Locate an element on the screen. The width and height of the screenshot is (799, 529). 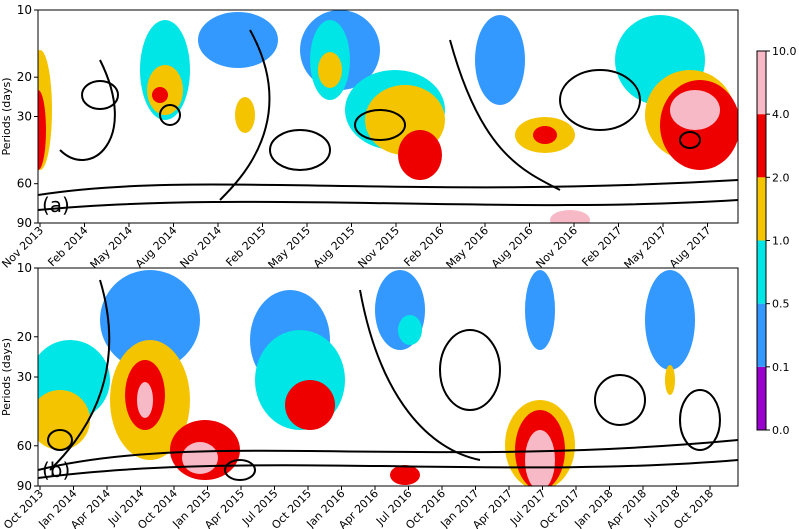
x-tick-label: Nov 2014 is located at coordinates (200, 247).